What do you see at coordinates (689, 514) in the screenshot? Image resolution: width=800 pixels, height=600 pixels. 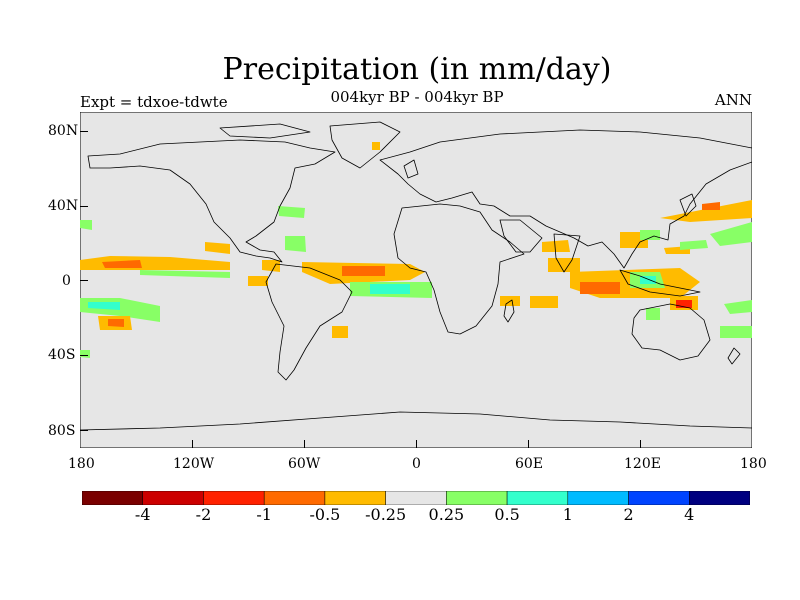 I see `colorbar-label: 4` at bounding box center [689, 514].